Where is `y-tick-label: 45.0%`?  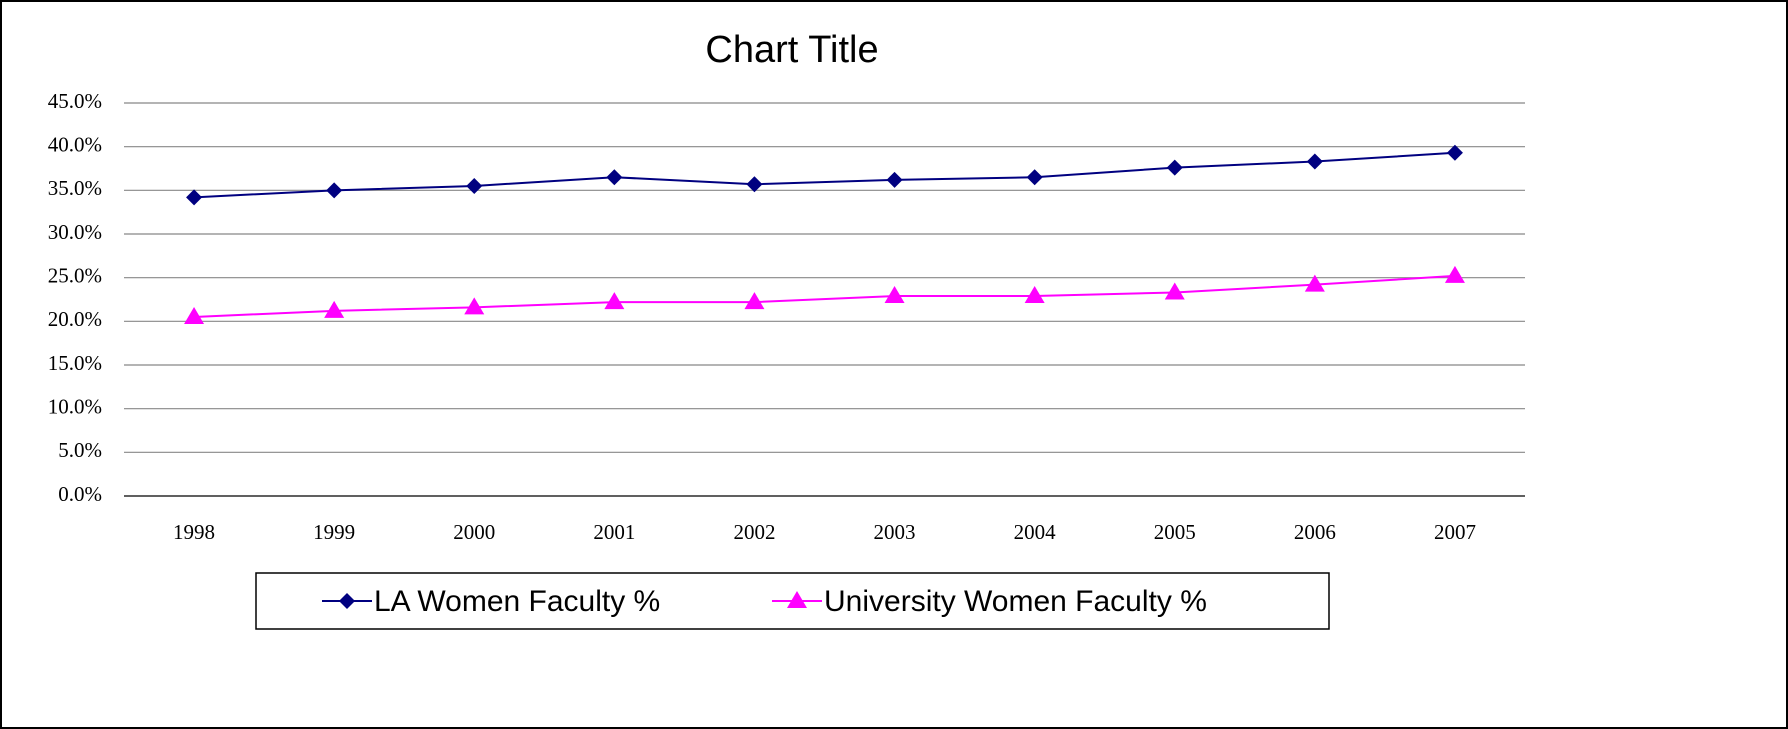
y-tick-label: 45.0% is located at coordinates (75, 101).